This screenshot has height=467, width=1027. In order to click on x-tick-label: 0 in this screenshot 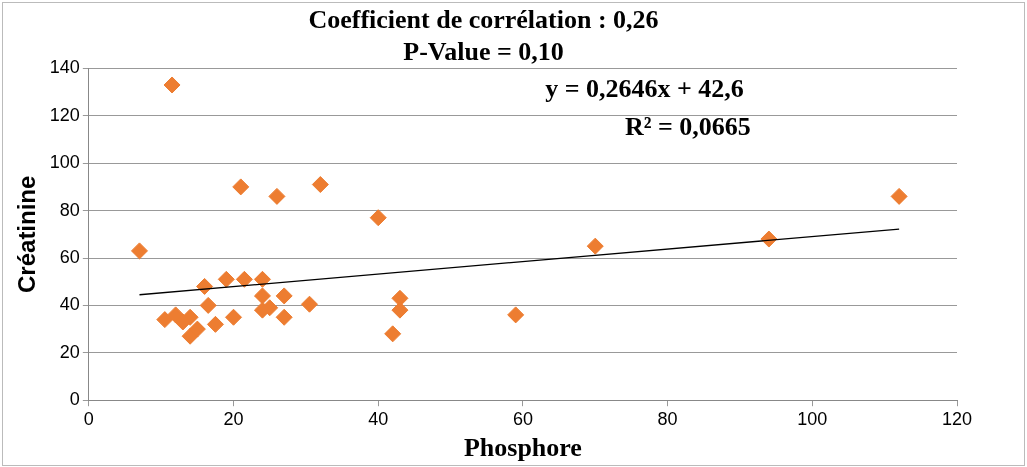, I will do `click(88, 418)`.